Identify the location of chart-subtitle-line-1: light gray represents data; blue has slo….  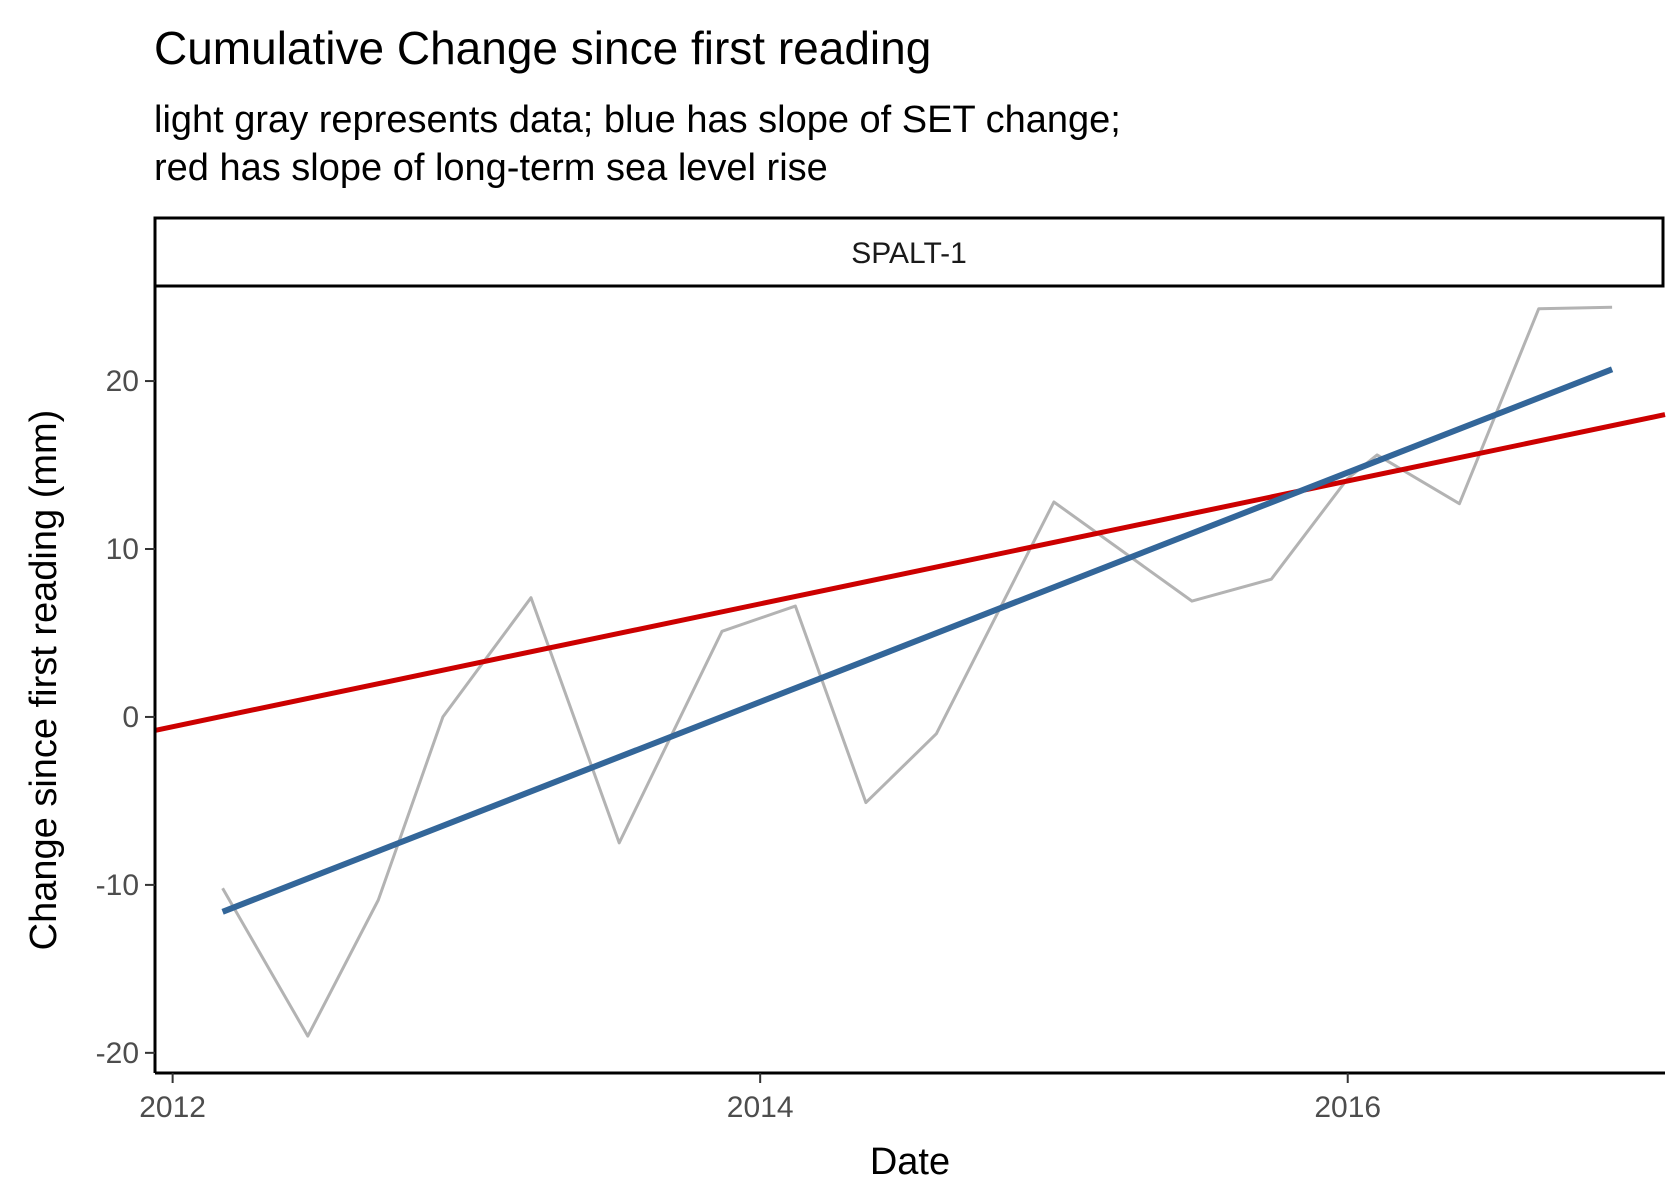
(637, 120).